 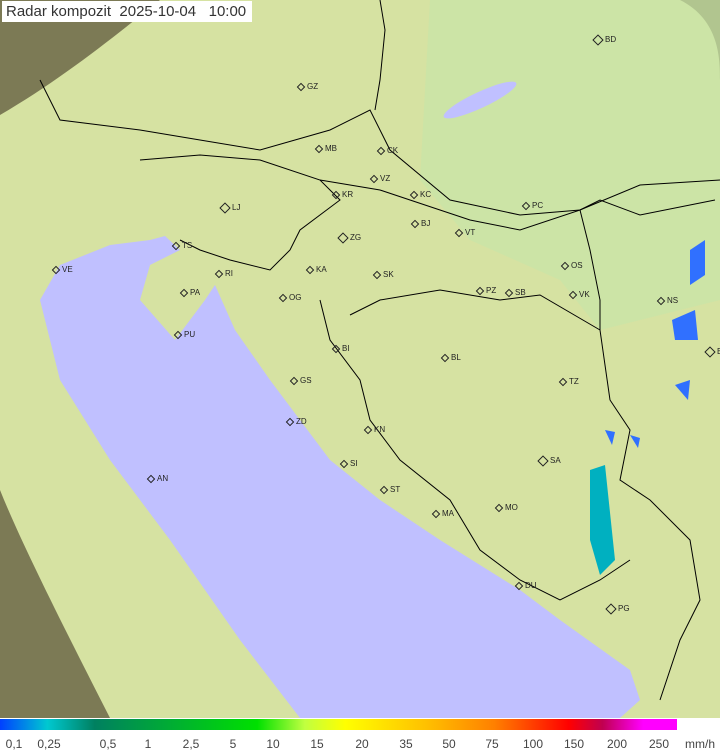 What do you see at coordinates (492, 744) in the screenshot?
I see `scale-tick-label: 75` at bounding box center [492, 744].